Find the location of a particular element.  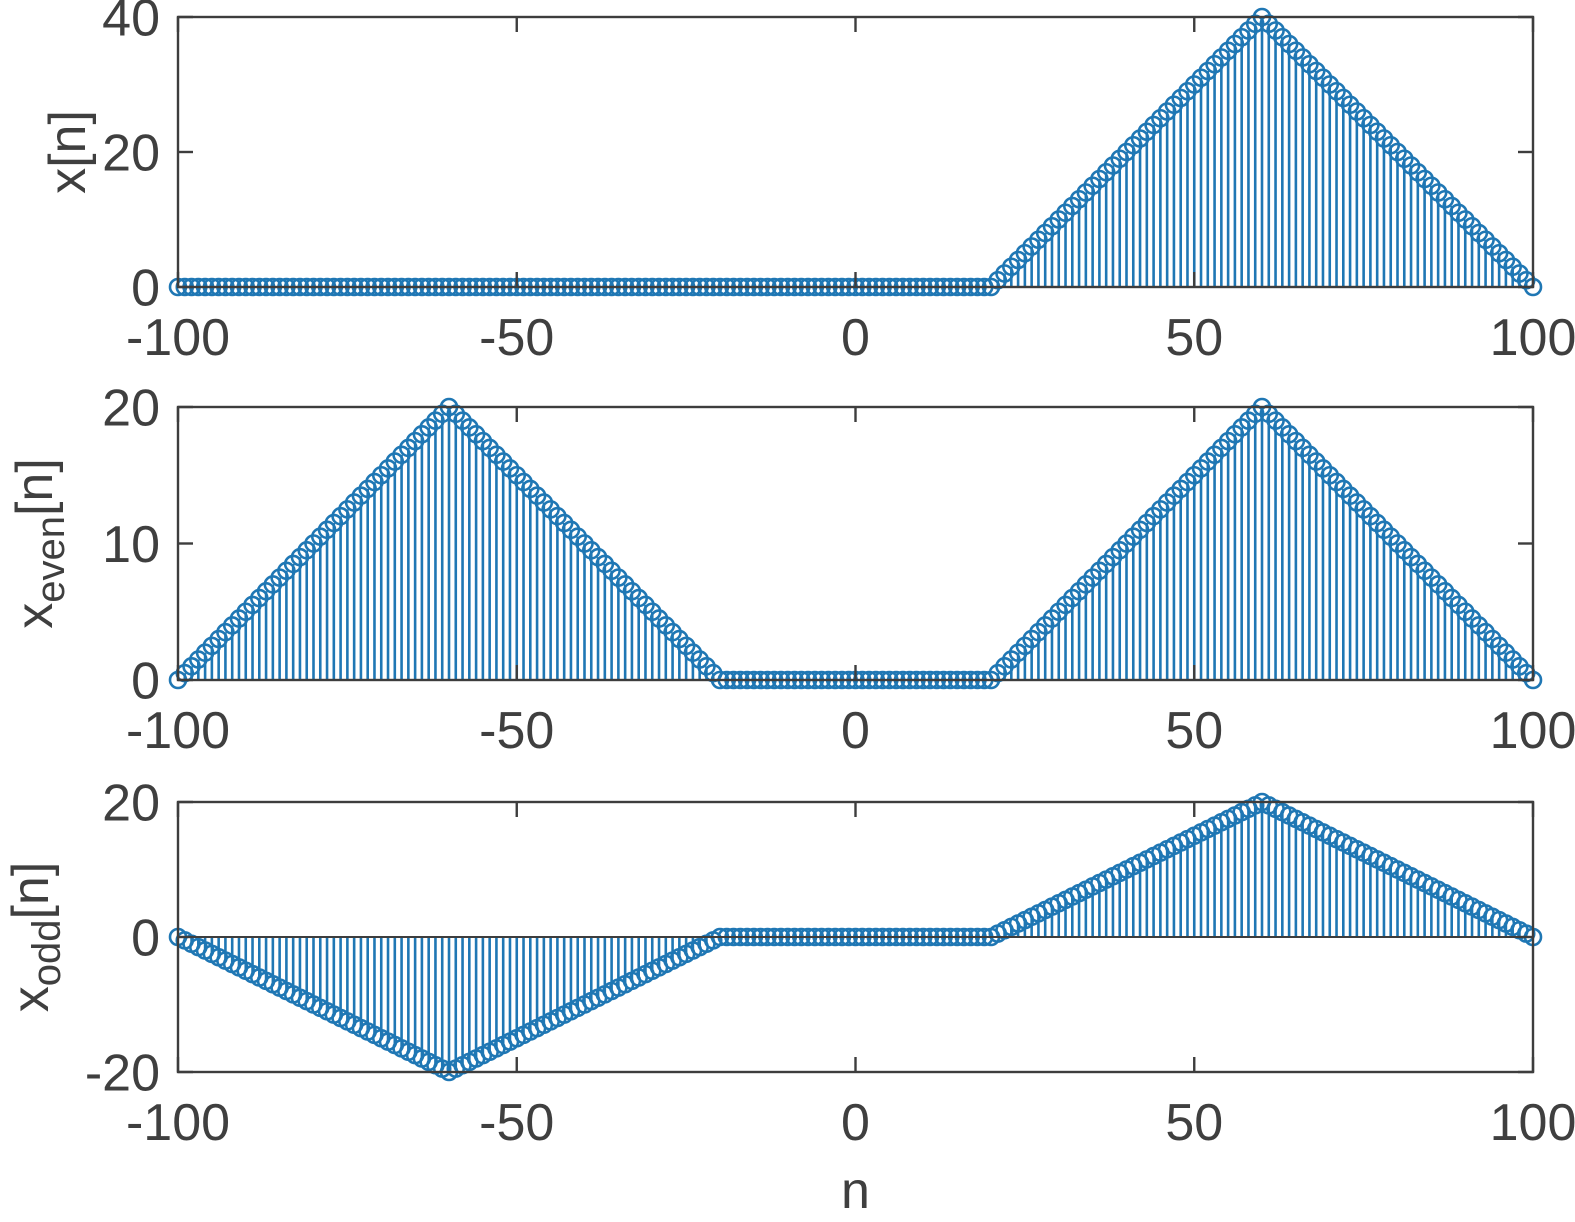

y-axis-label: xeven[n] is located at coordinates (39, 543).